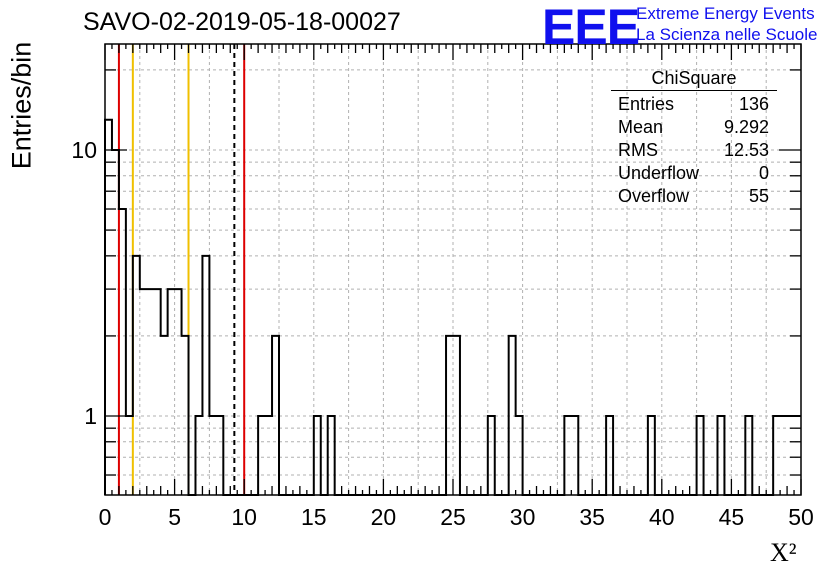 The image size is (836, 572). Describe the element at coordinates (641, 127) in the screenshot. I see `stats-label: Mean` at that location.